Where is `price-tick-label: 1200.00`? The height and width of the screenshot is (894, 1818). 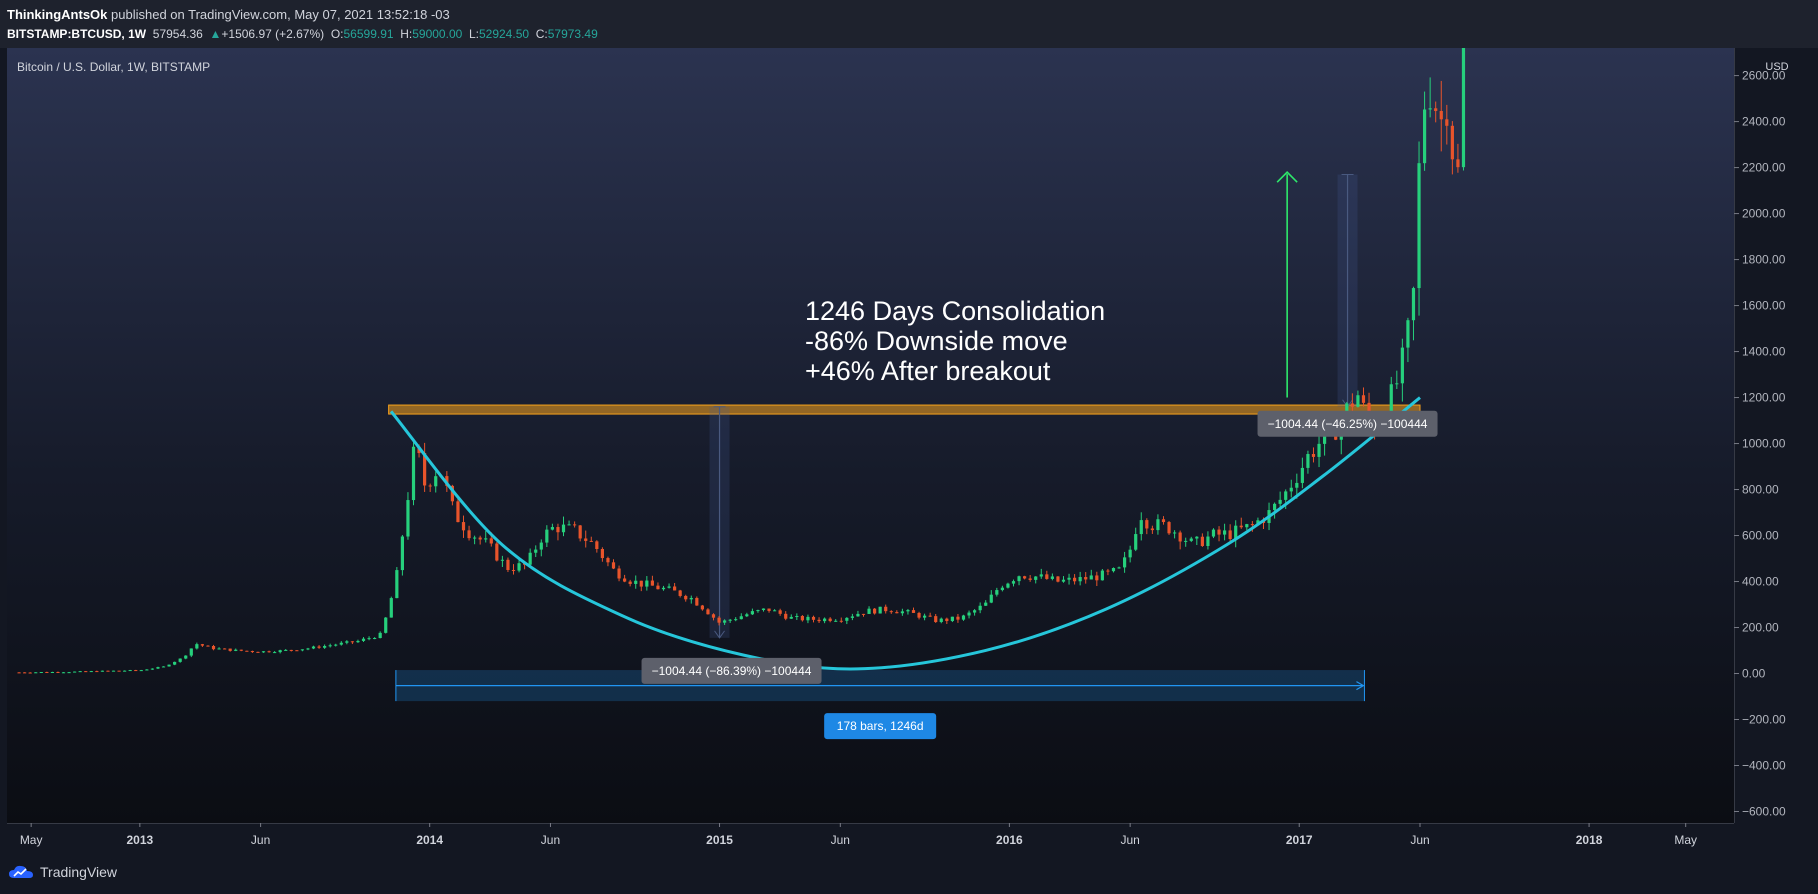
price-tick-label: 1200.00 is located at coordinates (1764, 398).